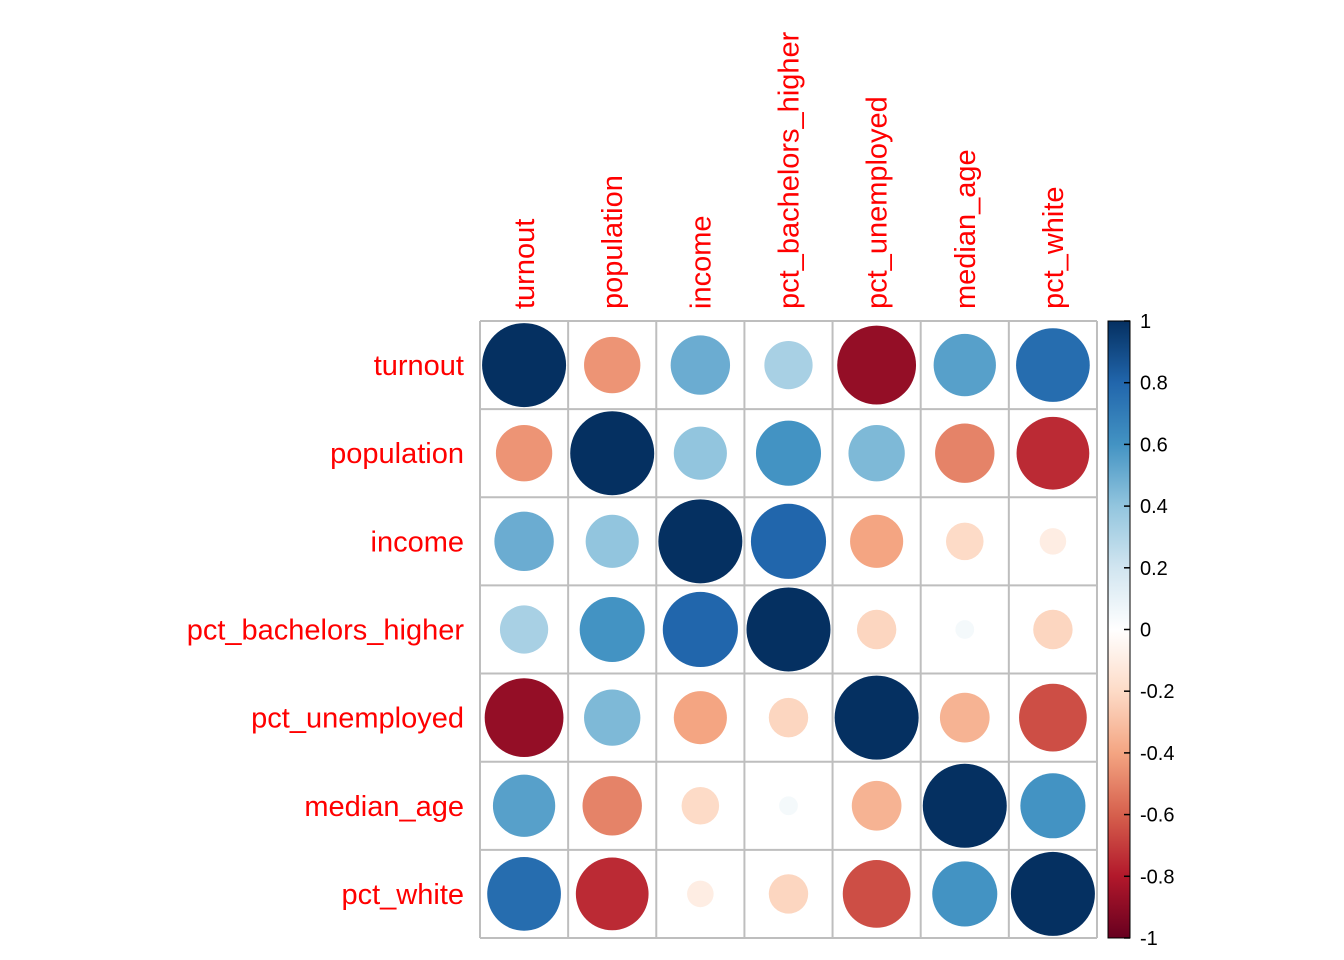 This screenshot has height=960, width=1344. Describe the element at coordinates (965, 894) in the screenshot. I see `corr-circle-pct-white-median-age` at that location.